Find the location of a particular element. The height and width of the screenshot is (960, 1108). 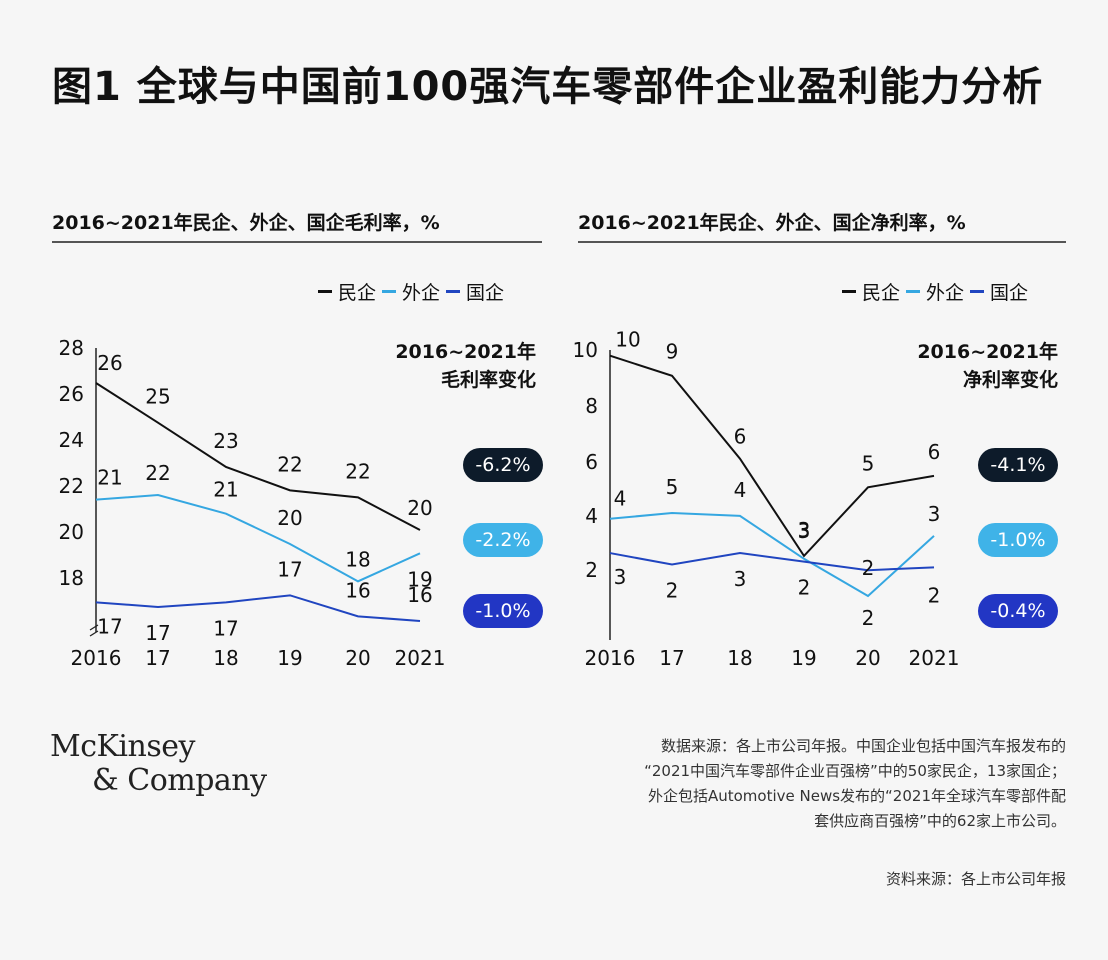

chart0-data-label: 26 is located at coordinates (109, 363).